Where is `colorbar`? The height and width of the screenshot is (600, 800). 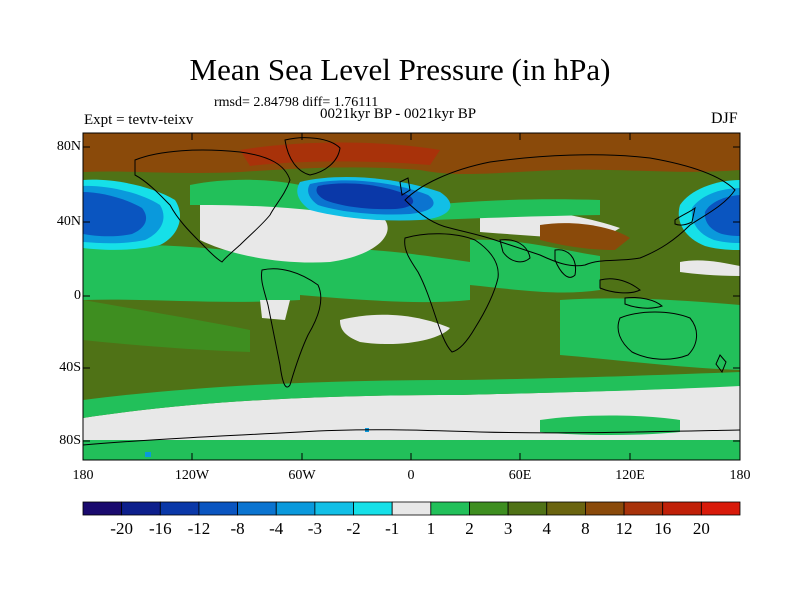 colorbar is located at coordinates (411, 508).